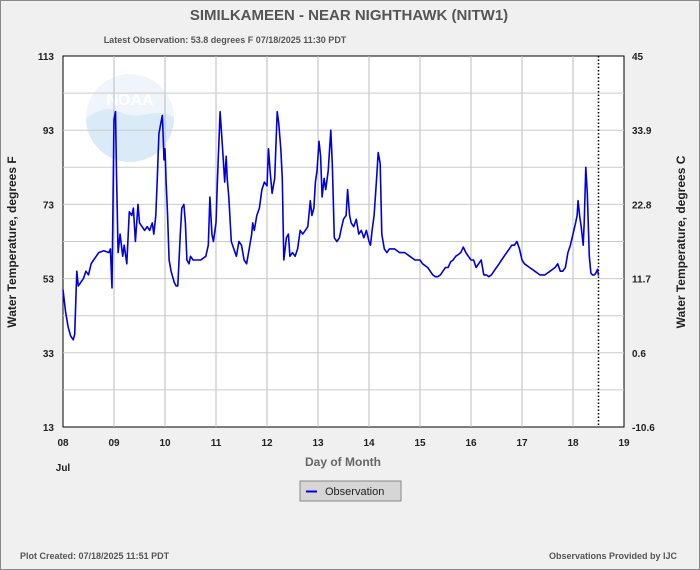 Image resolution: width=700 pixels, height=570 pixels. Describe the element at coordinates (349, 15) in the screenshot. I see `chart-title: SIMILKAMEEN - NEAR NIGHTHAWK (NITW1)` at that location.